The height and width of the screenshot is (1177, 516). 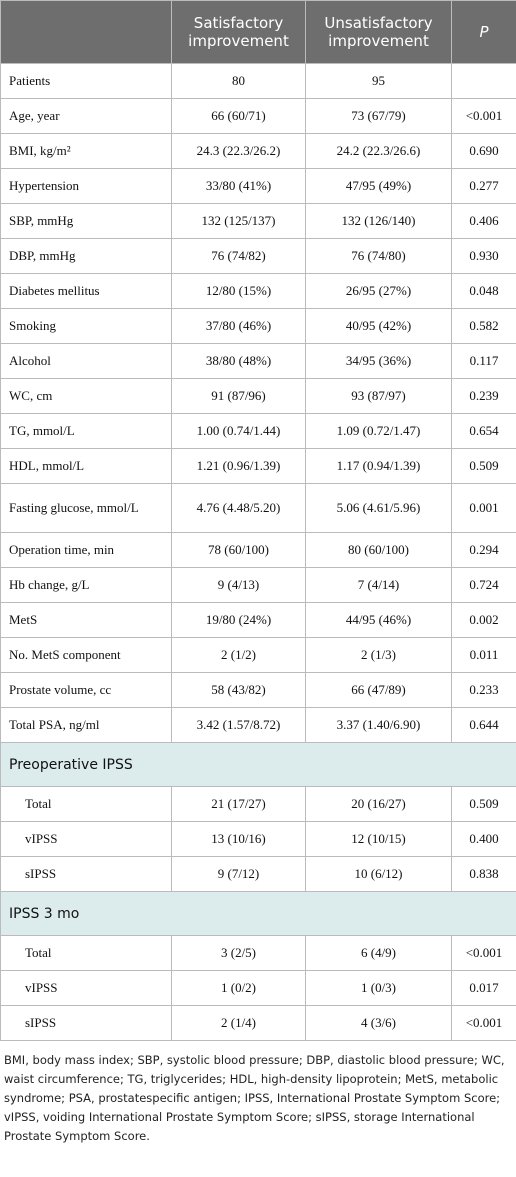 I want to click on cell: 93 (87/97), so click(x=378, y=396).